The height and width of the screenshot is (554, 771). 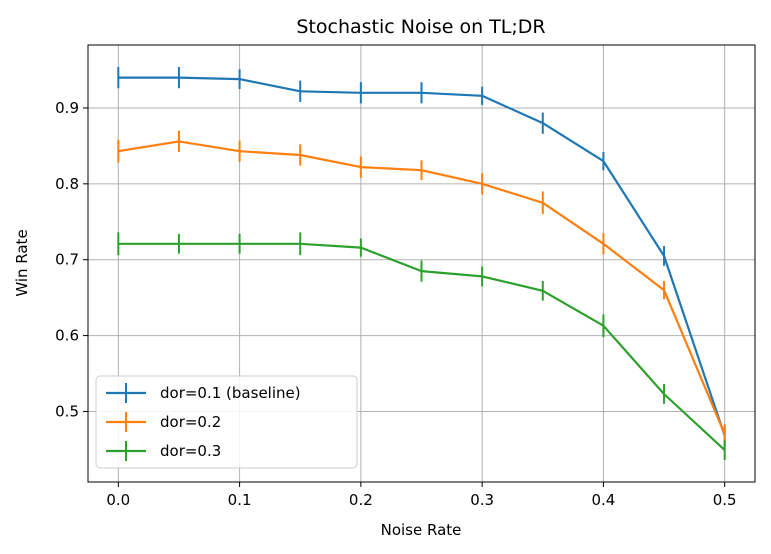 What do you see at coordinates (67, 184) in the screenshot?
I see `y-tick-label: 0.8` at bounding box center [67, 184].